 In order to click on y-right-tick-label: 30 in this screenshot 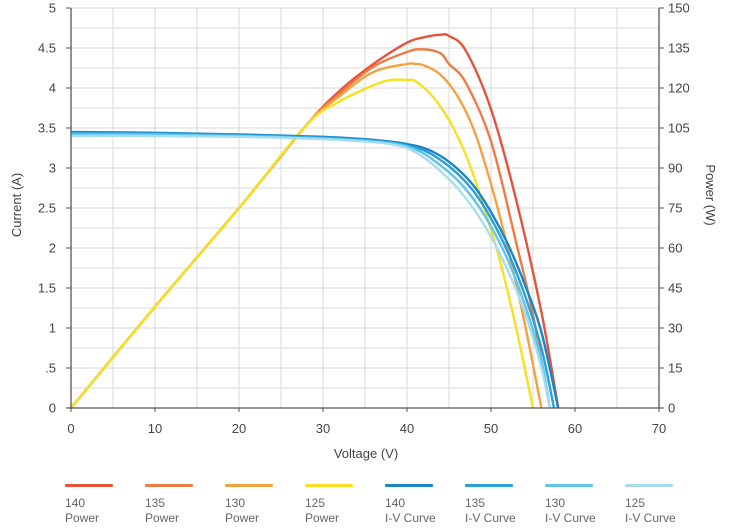, I will do `click(675, 328)`.